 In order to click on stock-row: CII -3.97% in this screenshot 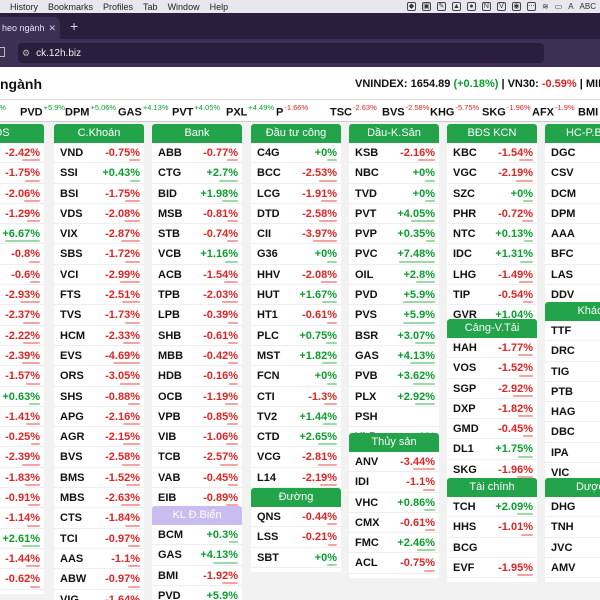, I will do `click(296, 234)`.